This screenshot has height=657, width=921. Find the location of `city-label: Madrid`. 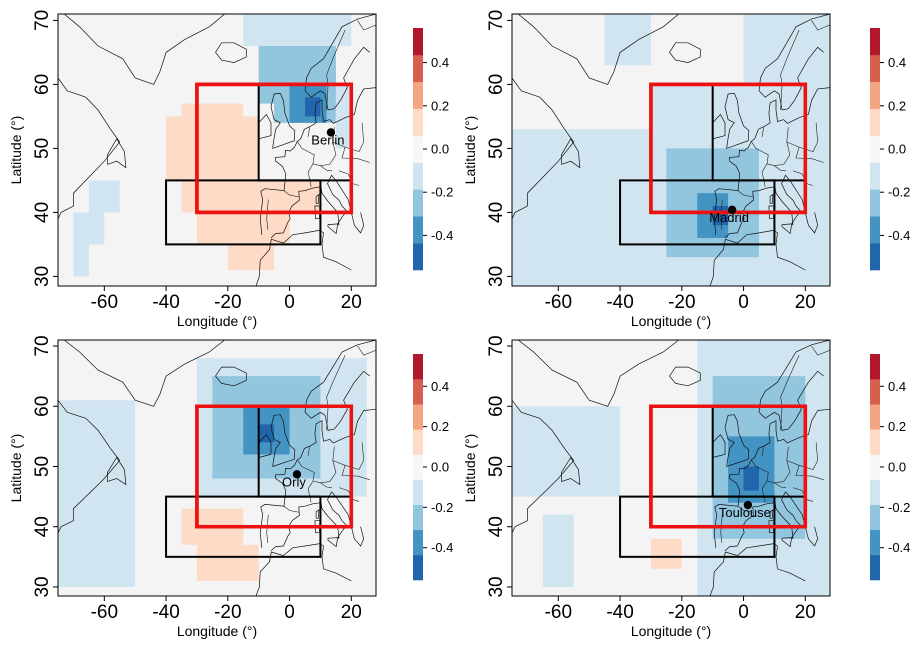

city-label: Madrid is located at coordinates (729, 217).